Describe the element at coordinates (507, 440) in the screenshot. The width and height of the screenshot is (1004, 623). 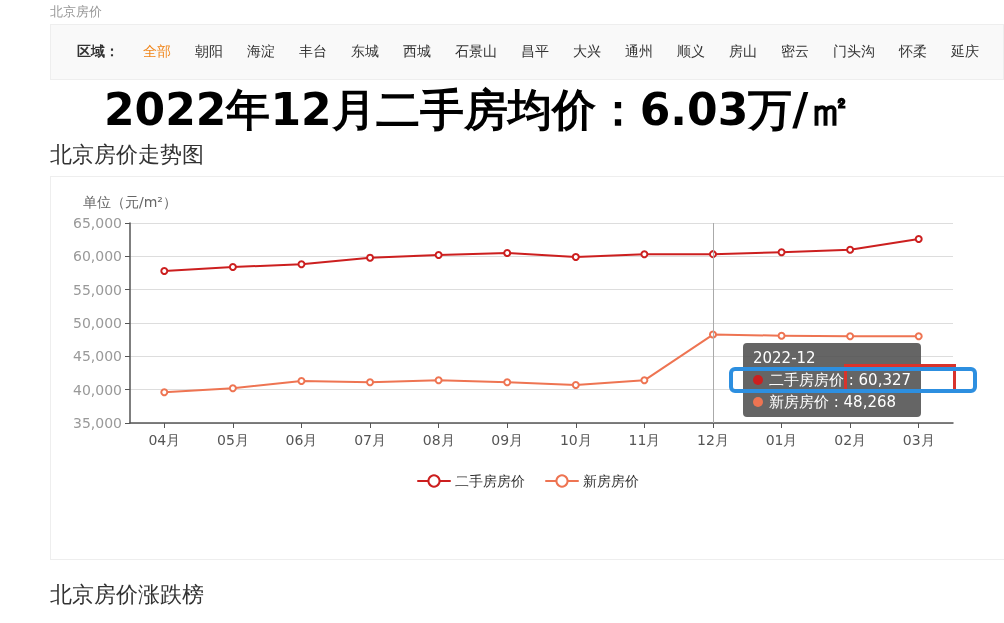
I see `x-tick-label: 09月` at that location.